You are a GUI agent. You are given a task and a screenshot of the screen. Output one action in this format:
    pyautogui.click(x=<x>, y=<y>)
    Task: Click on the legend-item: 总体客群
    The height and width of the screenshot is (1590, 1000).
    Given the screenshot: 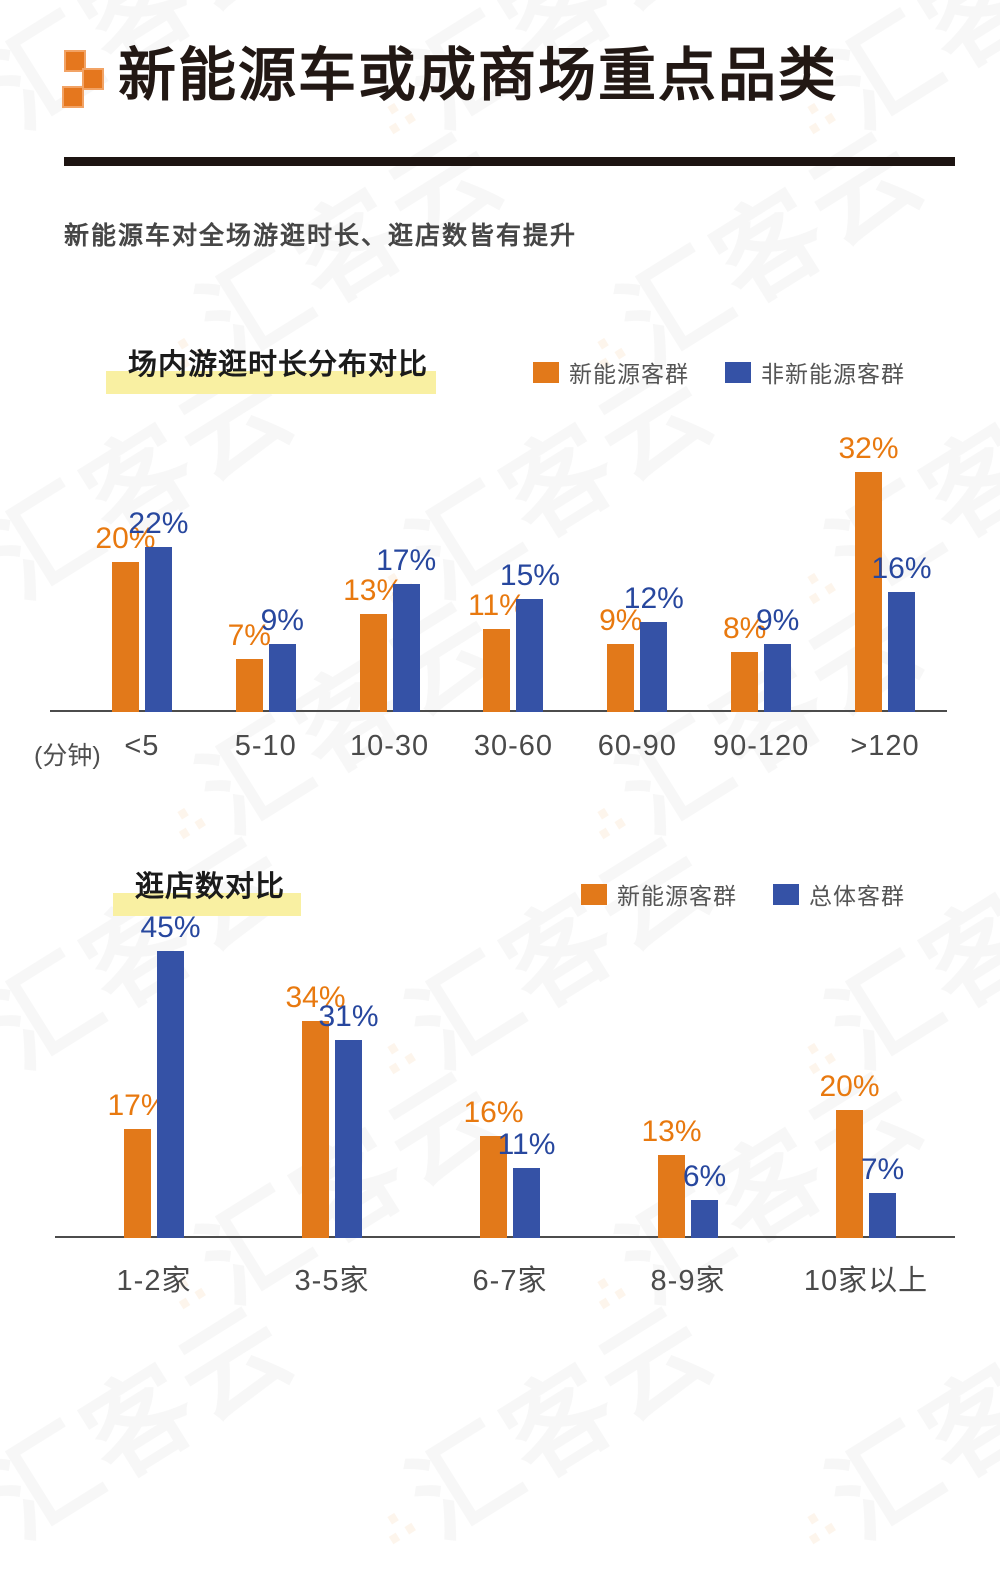 What is the action you would take?
    pyautogui.click(x=839, y=894)
    